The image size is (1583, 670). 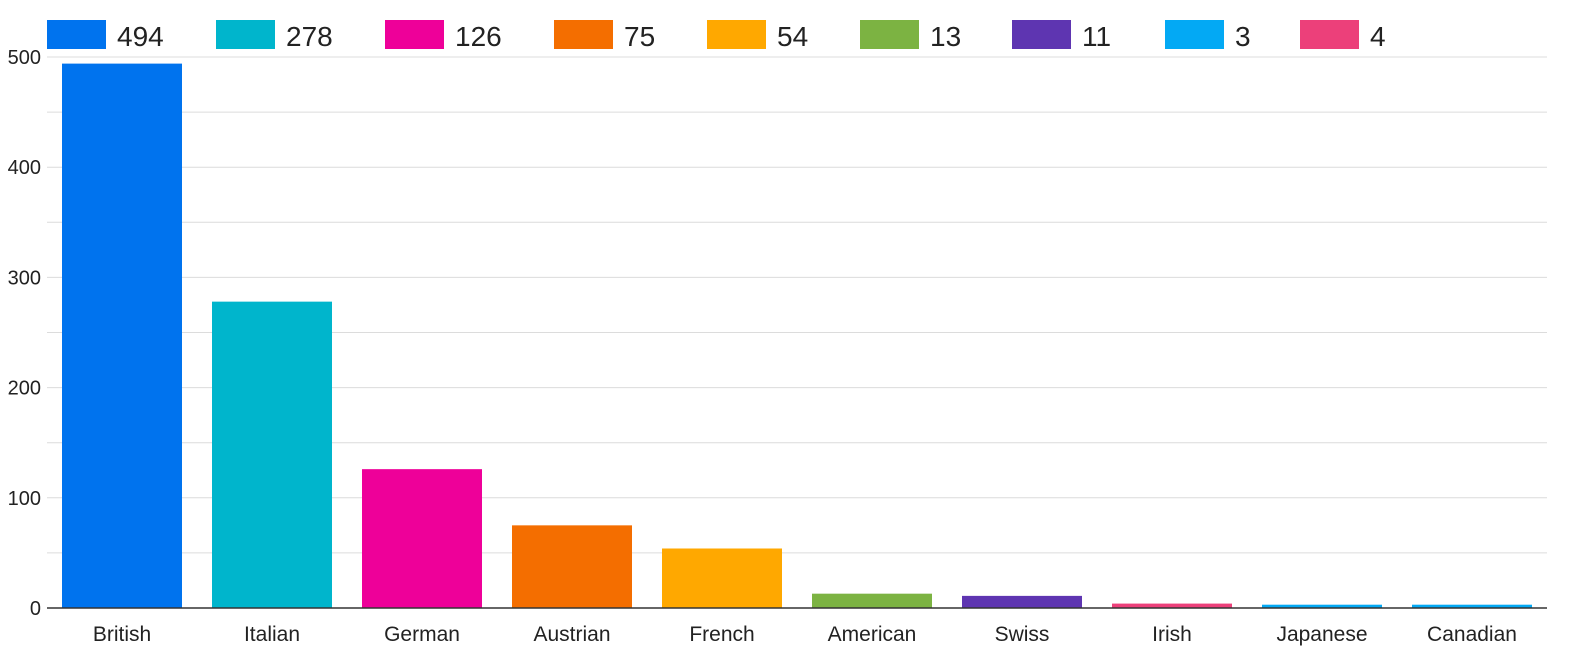 I want to click on y-axis-tick-labels: 0 100 200 300 400 500, so click(x=24, y=333).